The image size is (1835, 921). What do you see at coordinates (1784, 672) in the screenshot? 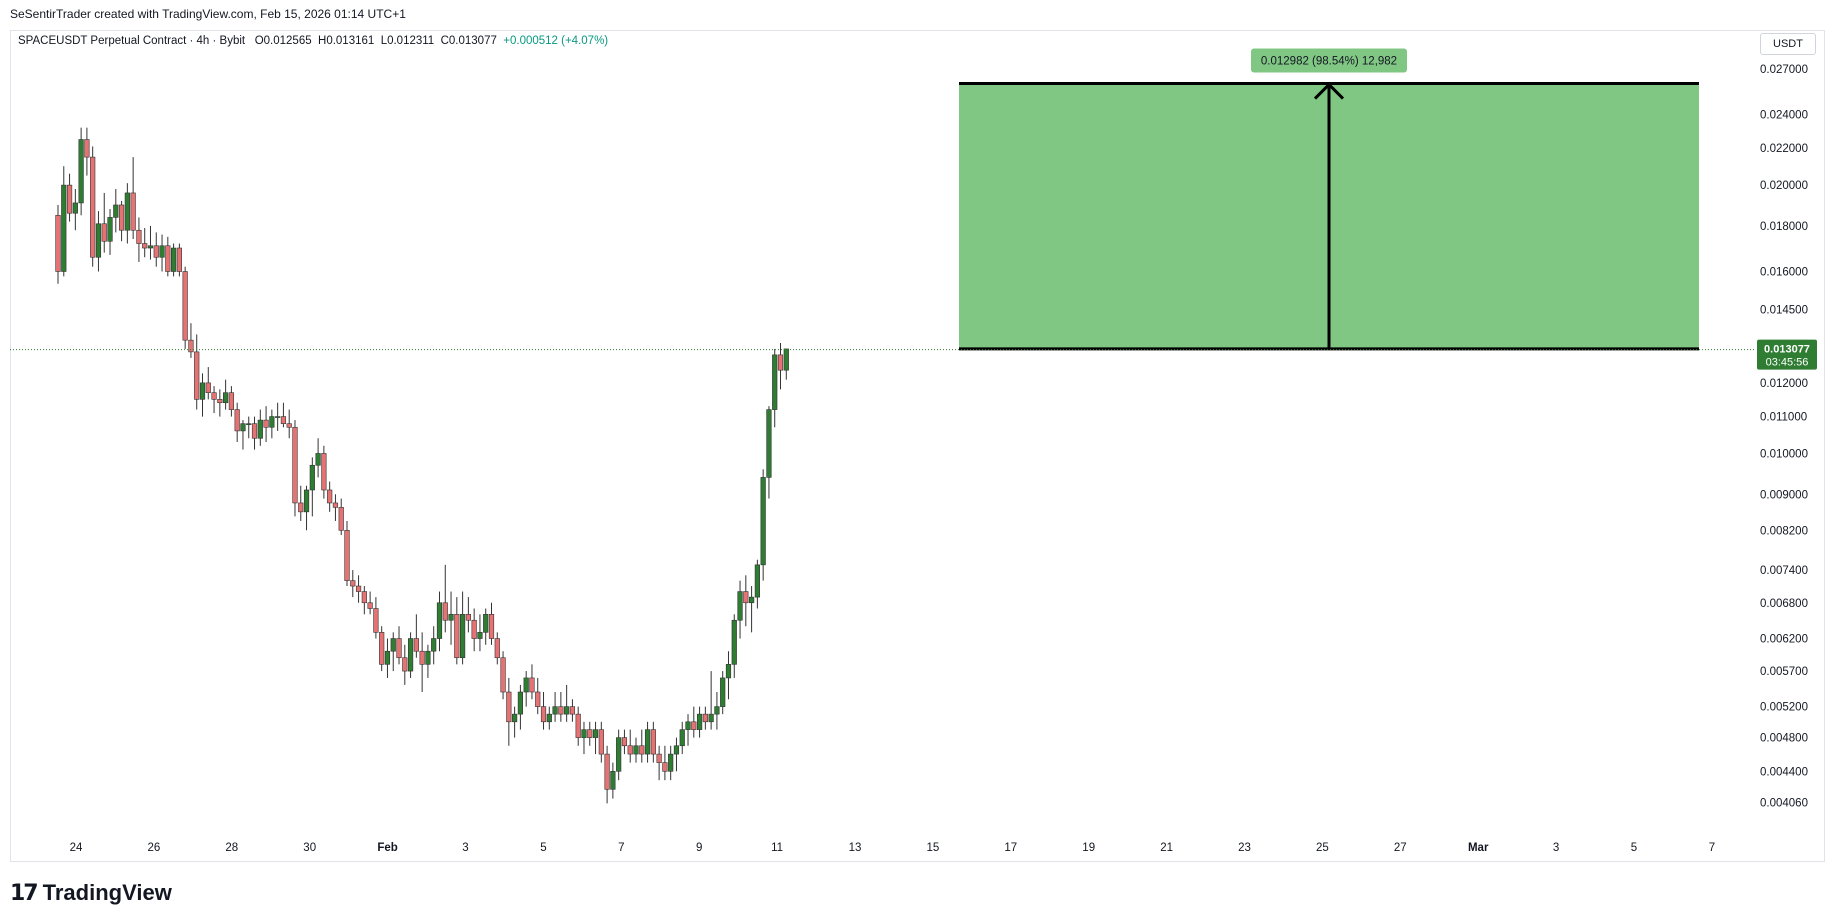
I see `y-tick-label: 0.005700` at bounding box center [1784, 672].